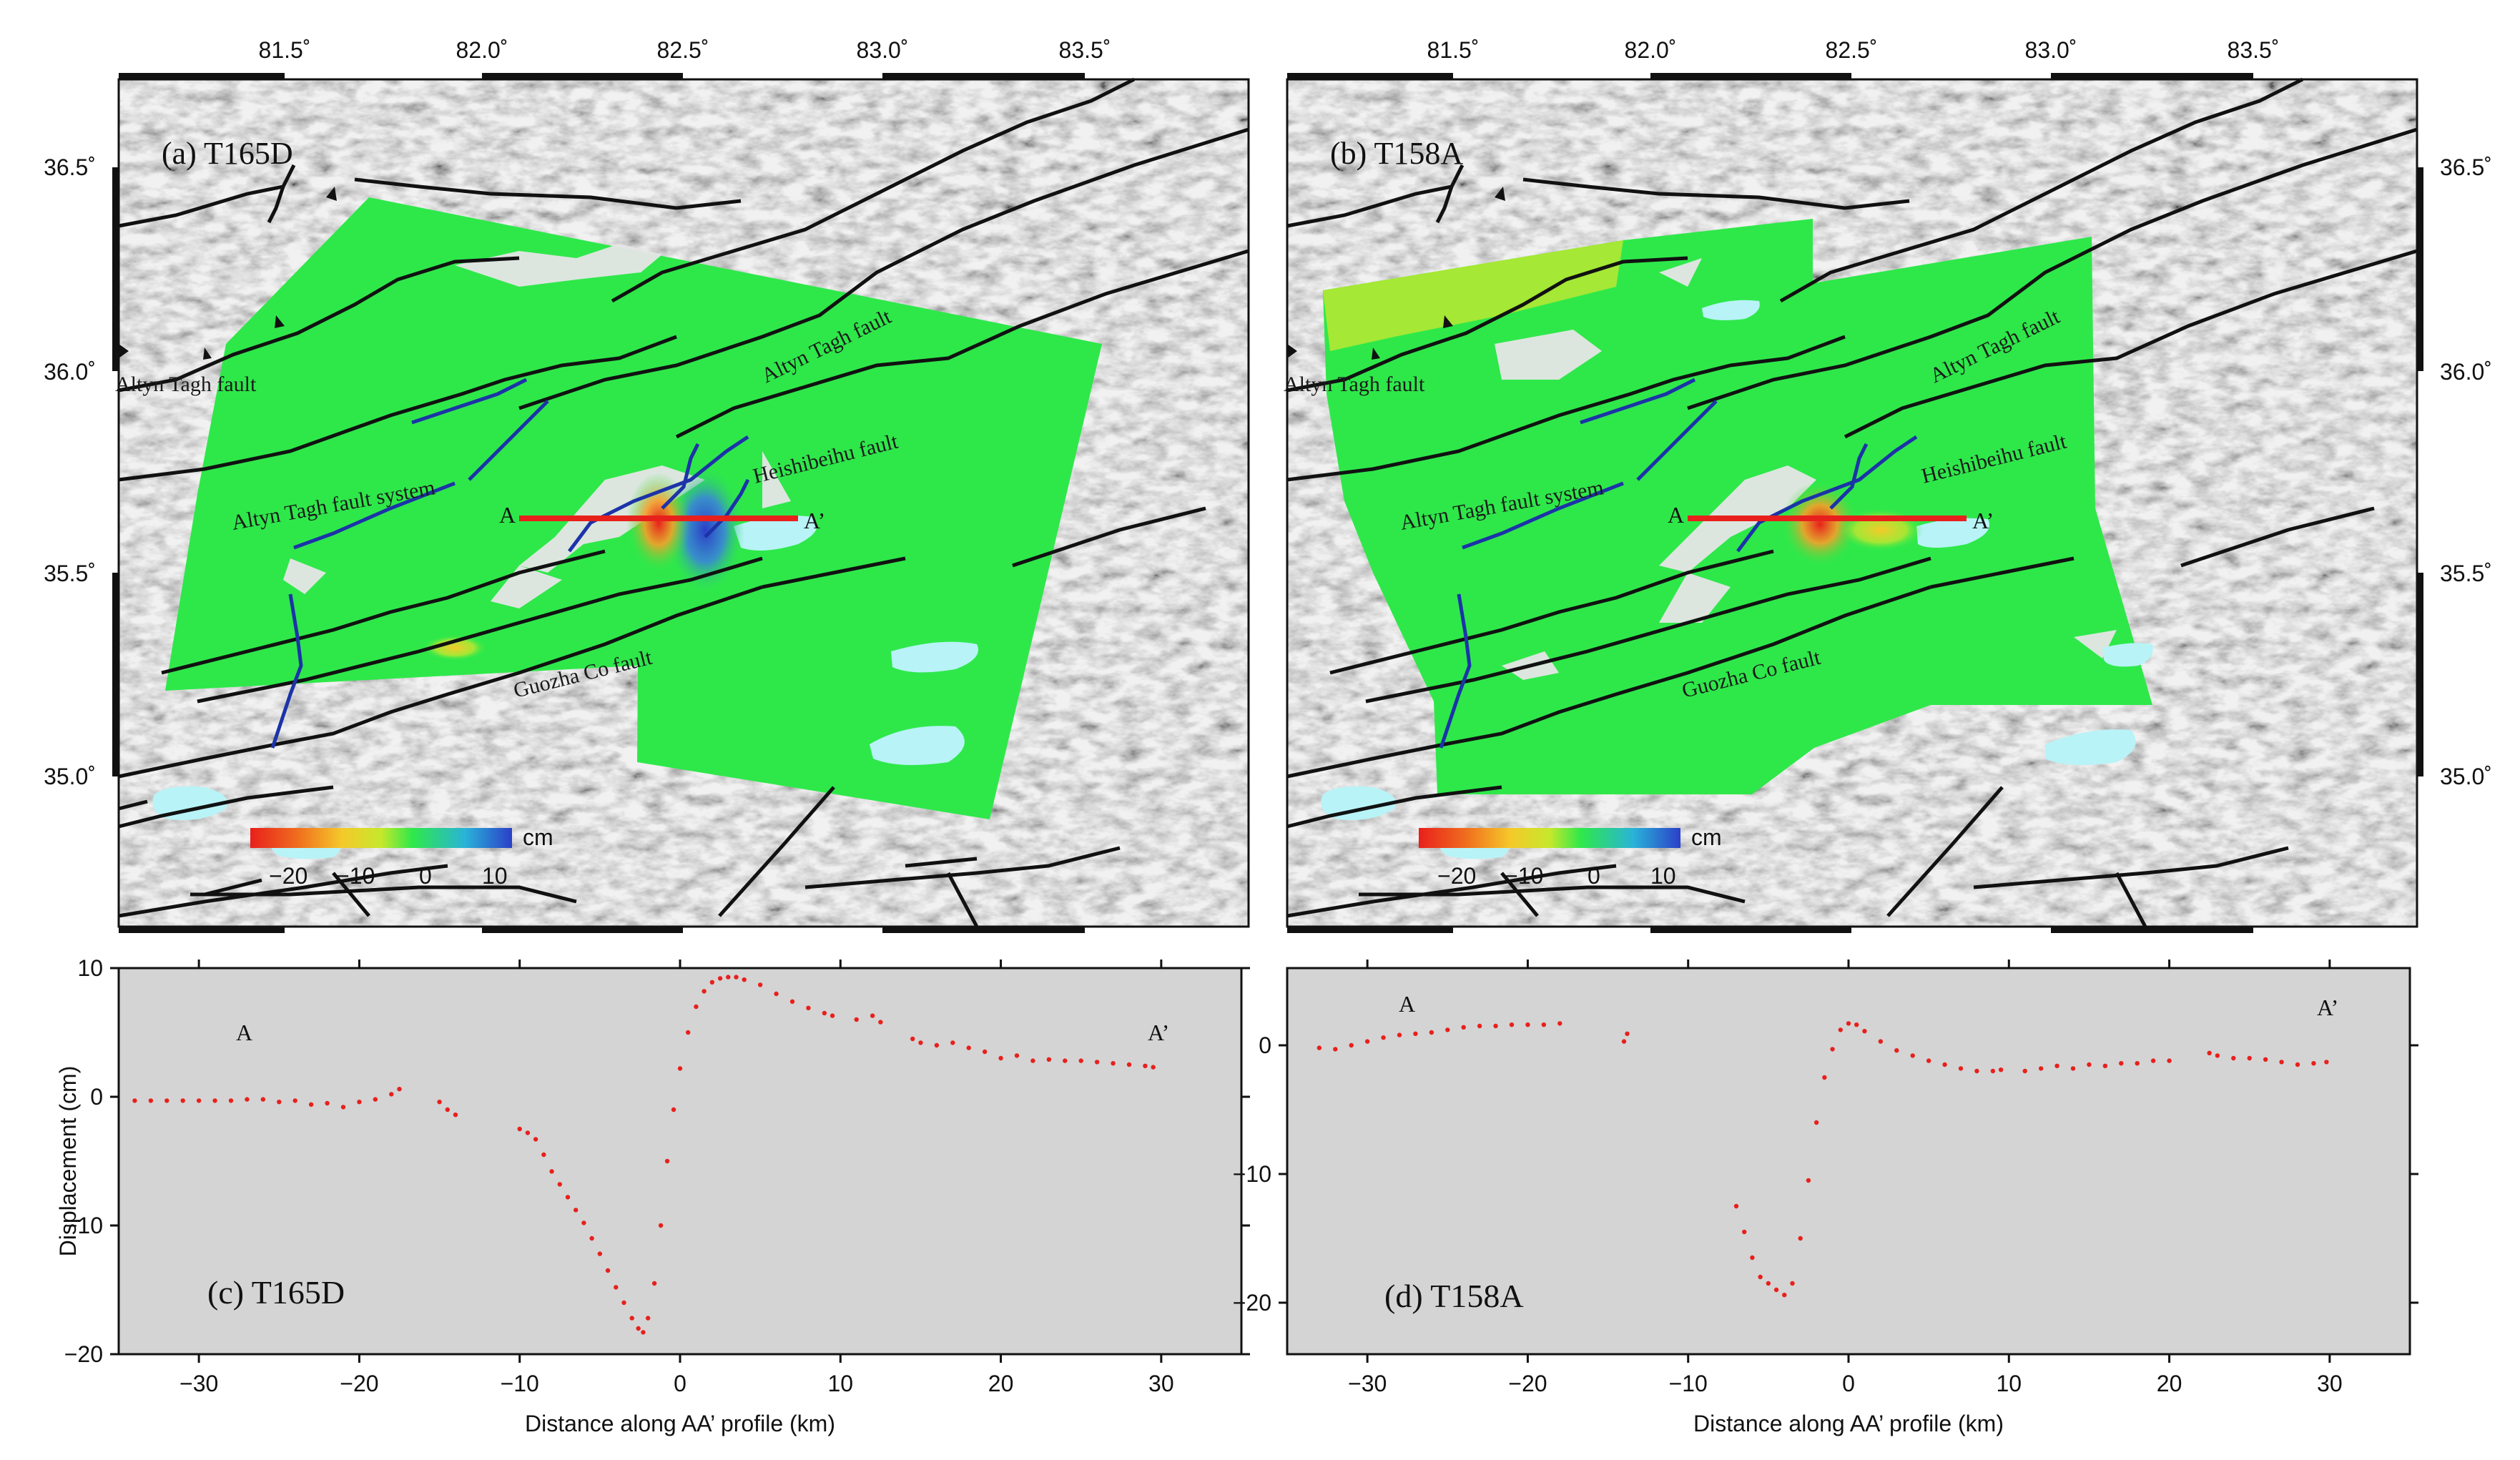 The height and width of the screenshot is (1460, 2520). Describe the element at coordinates (228, 273) in the screenshot. I see `thrust-teeth` at that location.